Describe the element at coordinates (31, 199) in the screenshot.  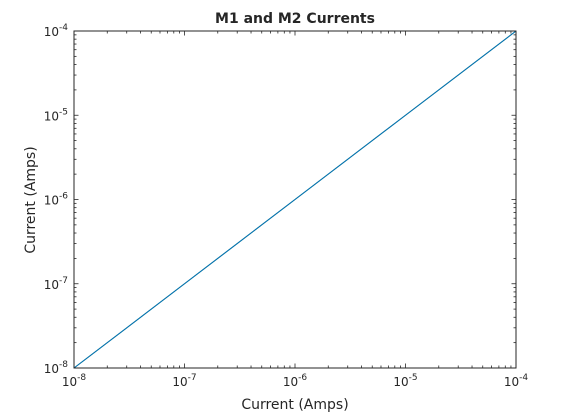
I see `y-axis-label: Current (Amps)` at that location.